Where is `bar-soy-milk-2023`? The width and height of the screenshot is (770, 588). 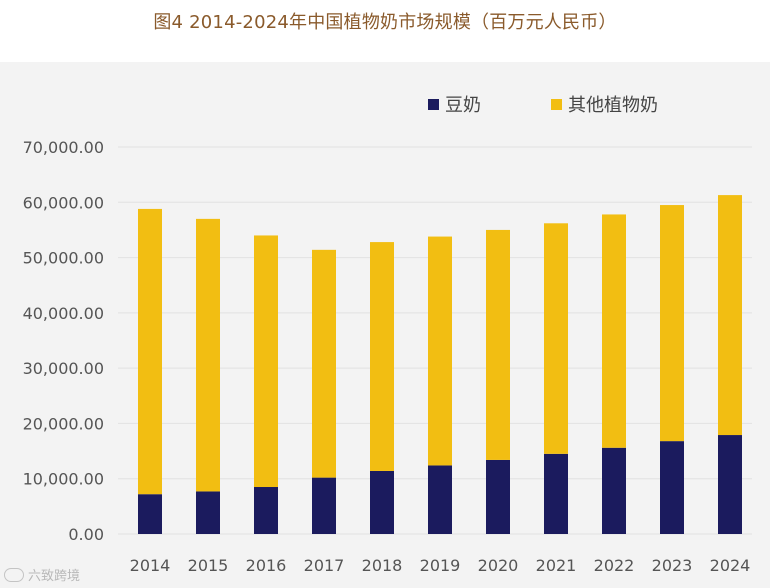
bar-soy-milk-2023 is located at coordinates (672, 487).